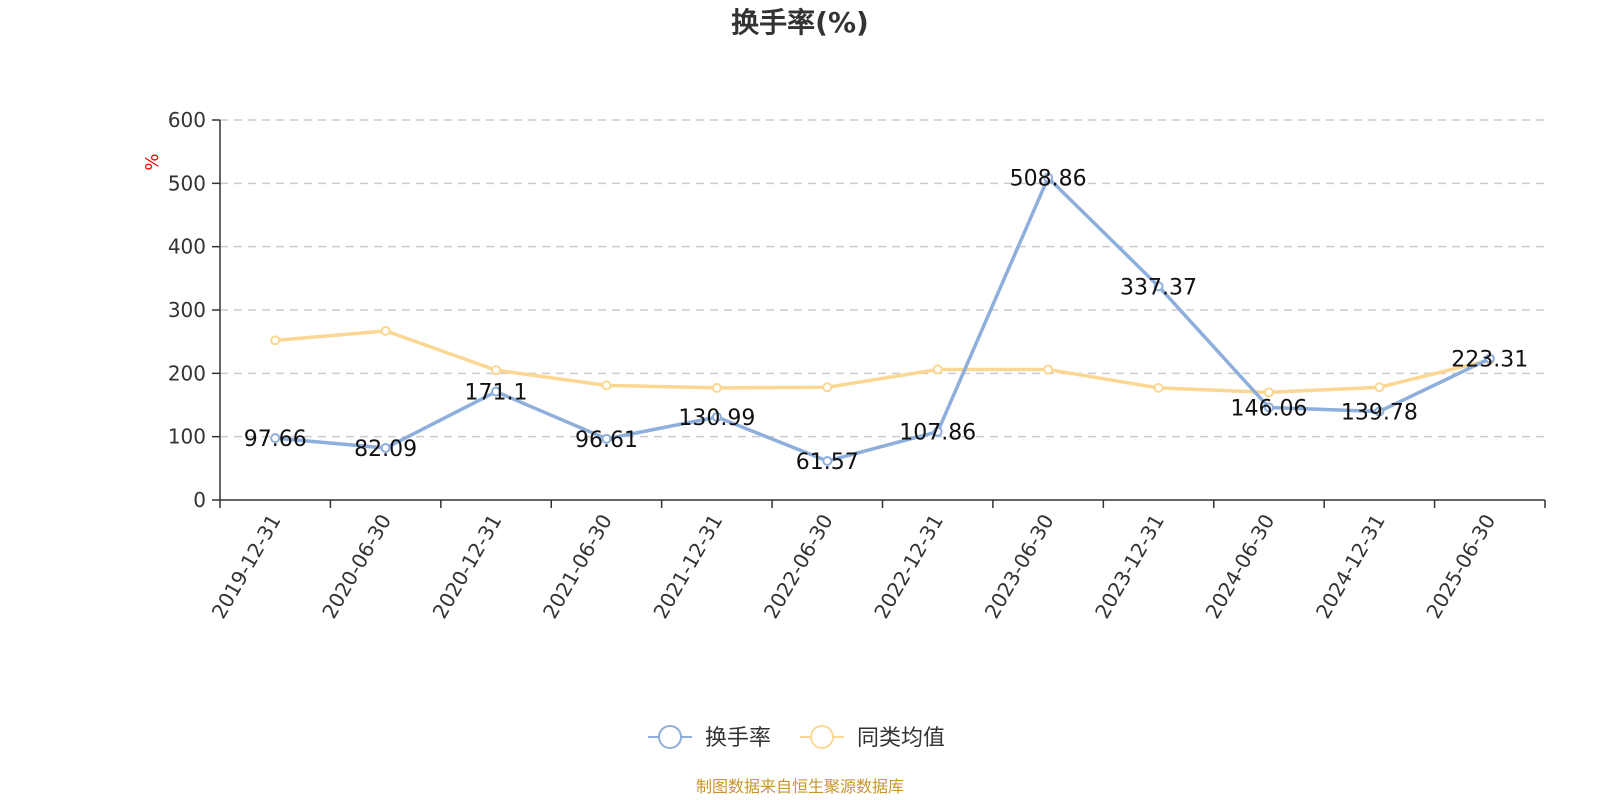 The image size is (1600, 800). I want to click on y-tick-label: 0, so click(199, 500).